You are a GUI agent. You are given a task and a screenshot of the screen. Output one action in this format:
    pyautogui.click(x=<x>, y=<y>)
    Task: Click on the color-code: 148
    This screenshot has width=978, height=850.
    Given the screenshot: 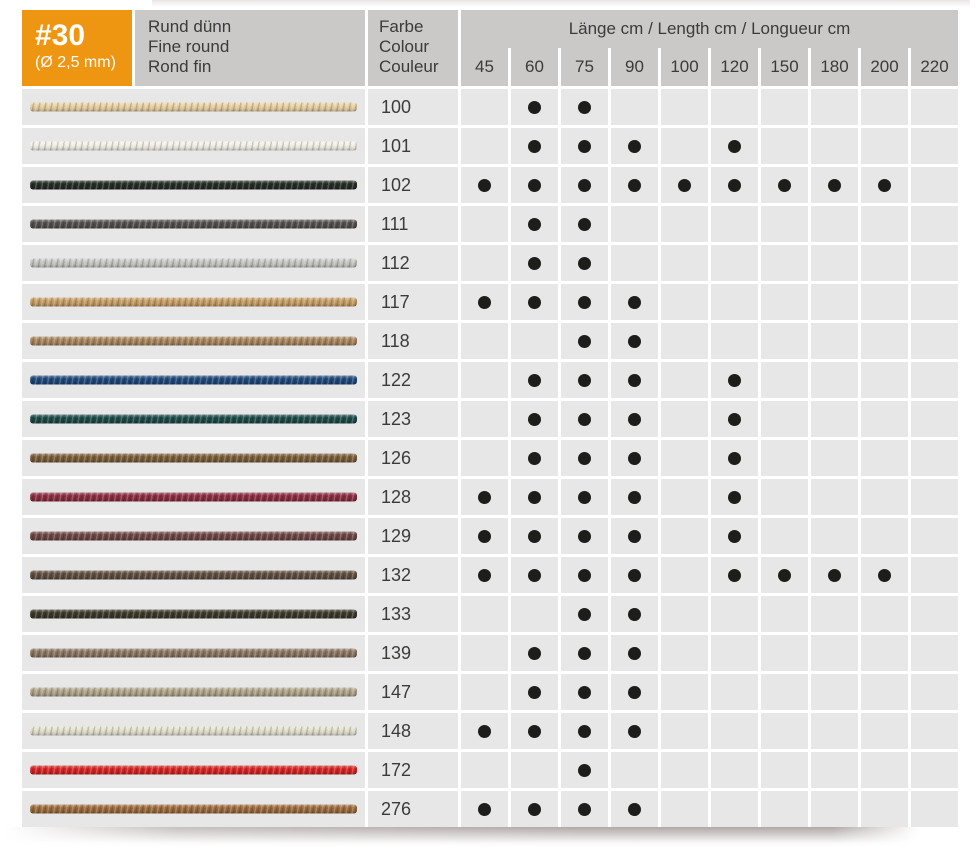 What is the action you would take?
    pyautogui.click(x=413, y=731)
    